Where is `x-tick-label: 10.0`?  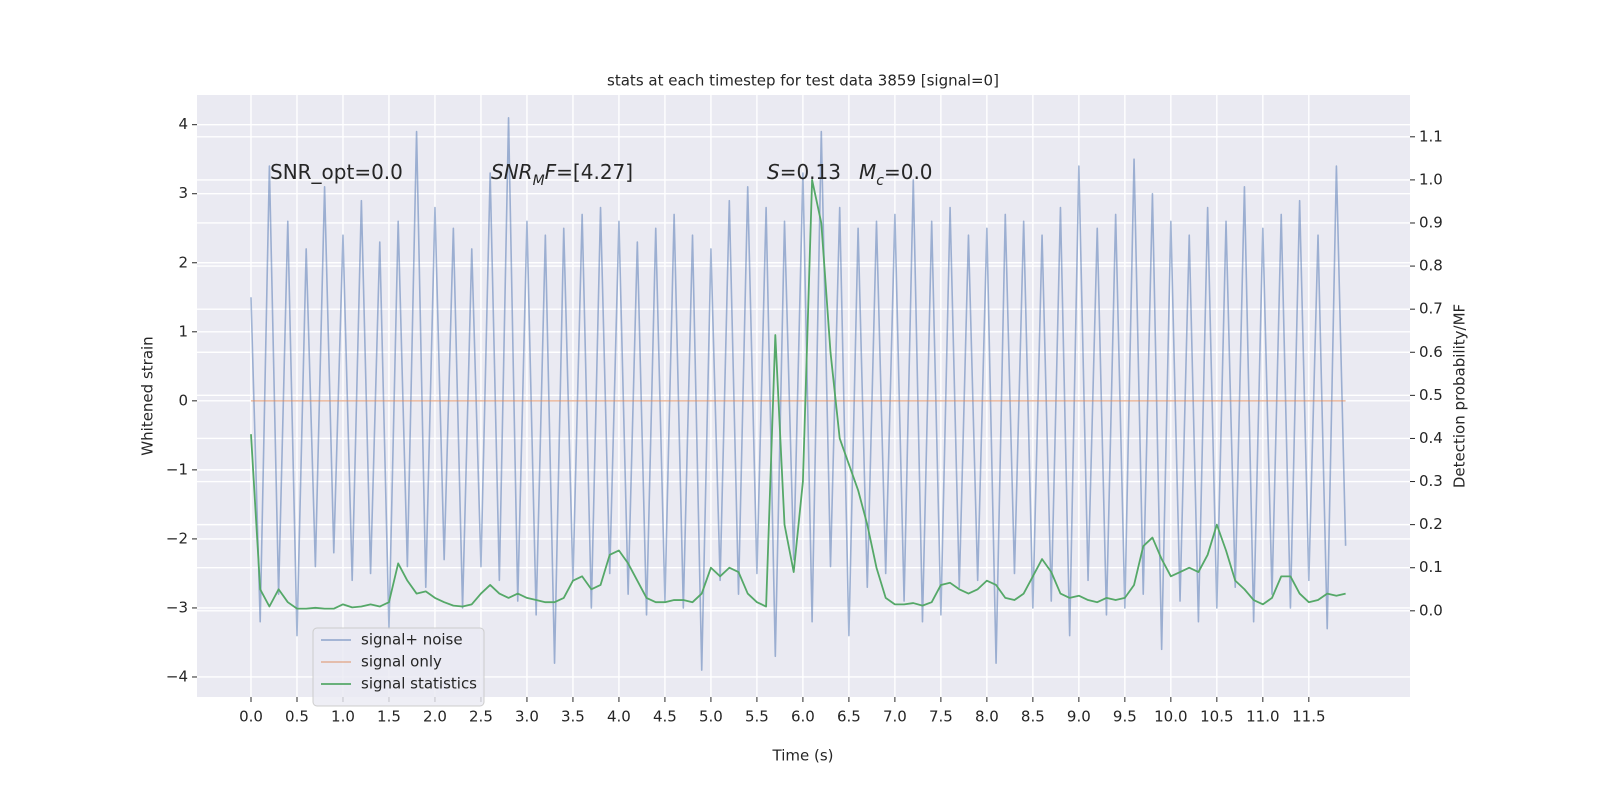 x-tick-label: 10.0 is located at coordinates (1170, 717).